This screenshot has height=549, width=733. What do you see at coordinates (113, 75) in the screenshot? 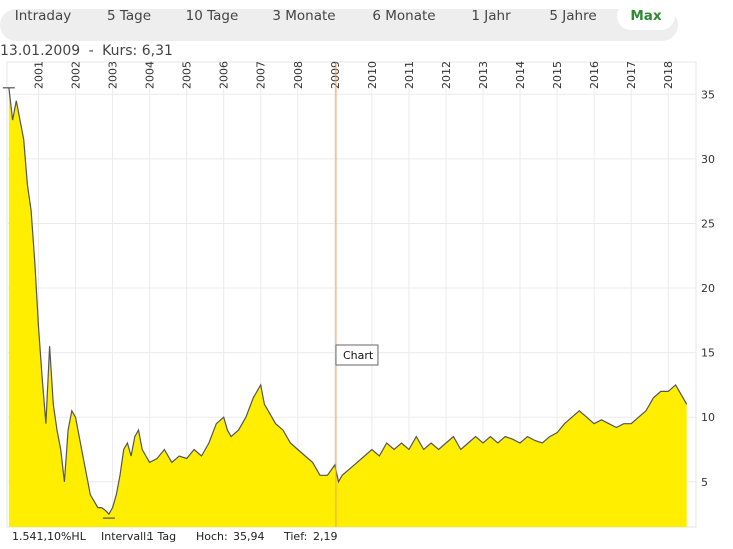
I see `x-tick-label: 2003` at bounding box center [113, 75].